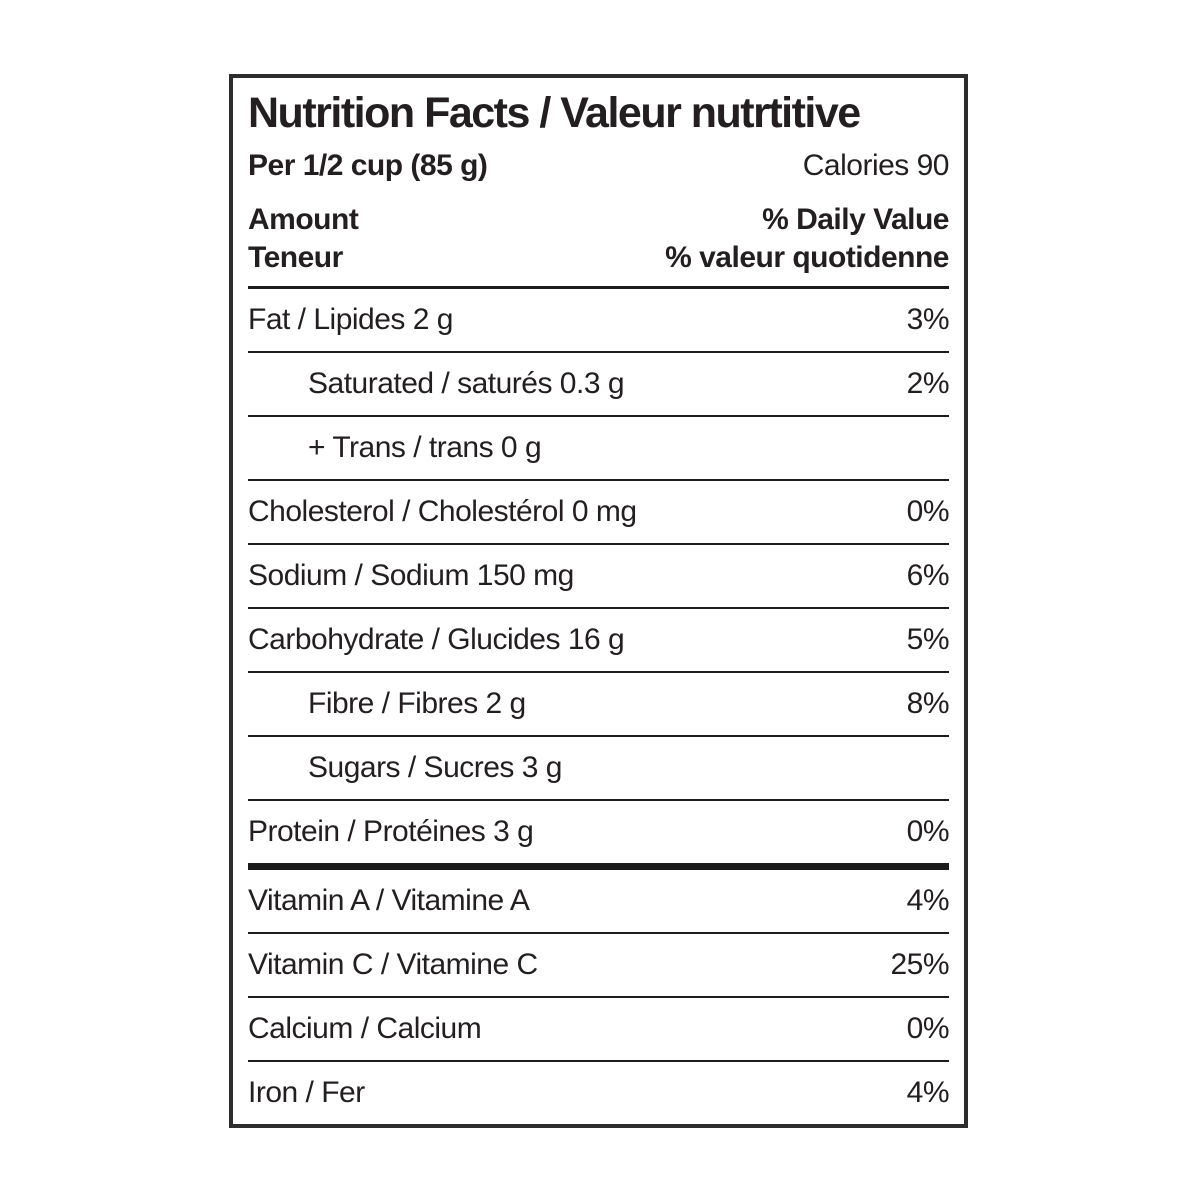 The image size is (1200, 1200). I want to click on nutrient-label: Carbohydrate / Glucides 16 g, so click(436, 640).